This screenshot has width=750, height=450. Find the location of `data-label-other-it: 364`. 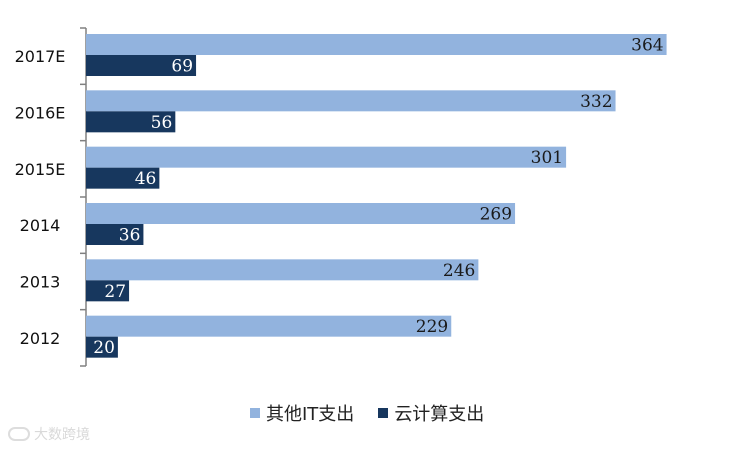

data-label-other-it: 364 is located at coordinates (647, 46).